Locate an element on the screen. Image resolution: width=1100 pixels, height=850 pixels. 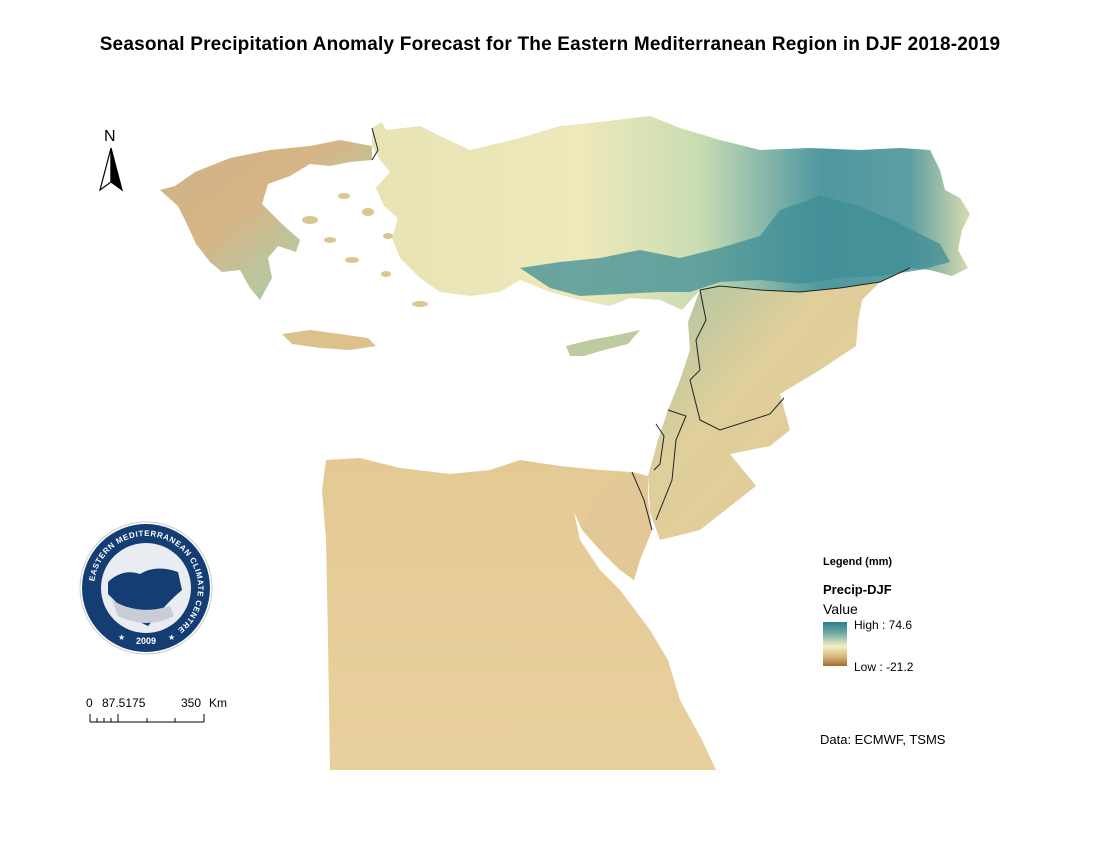
high-anomaly-band is located at coordinates (735, 246).